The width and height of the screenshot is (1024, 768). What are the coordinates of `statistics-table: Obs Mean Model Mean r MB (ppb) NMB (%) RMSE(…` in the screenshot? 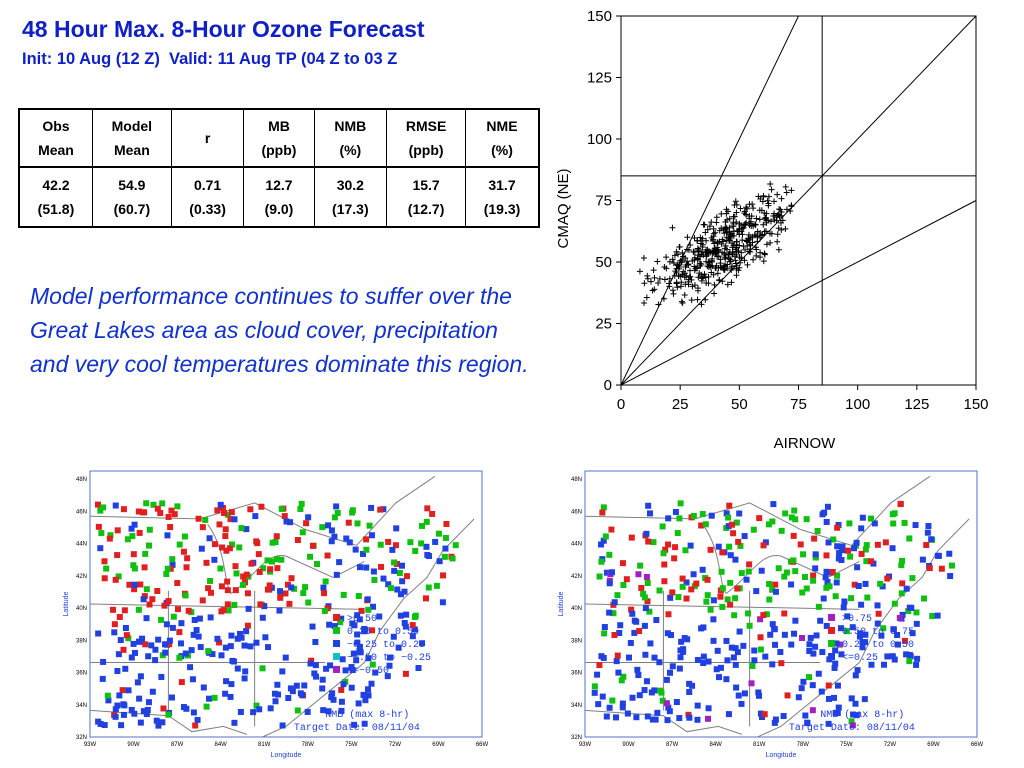 It's located at (279, 168).